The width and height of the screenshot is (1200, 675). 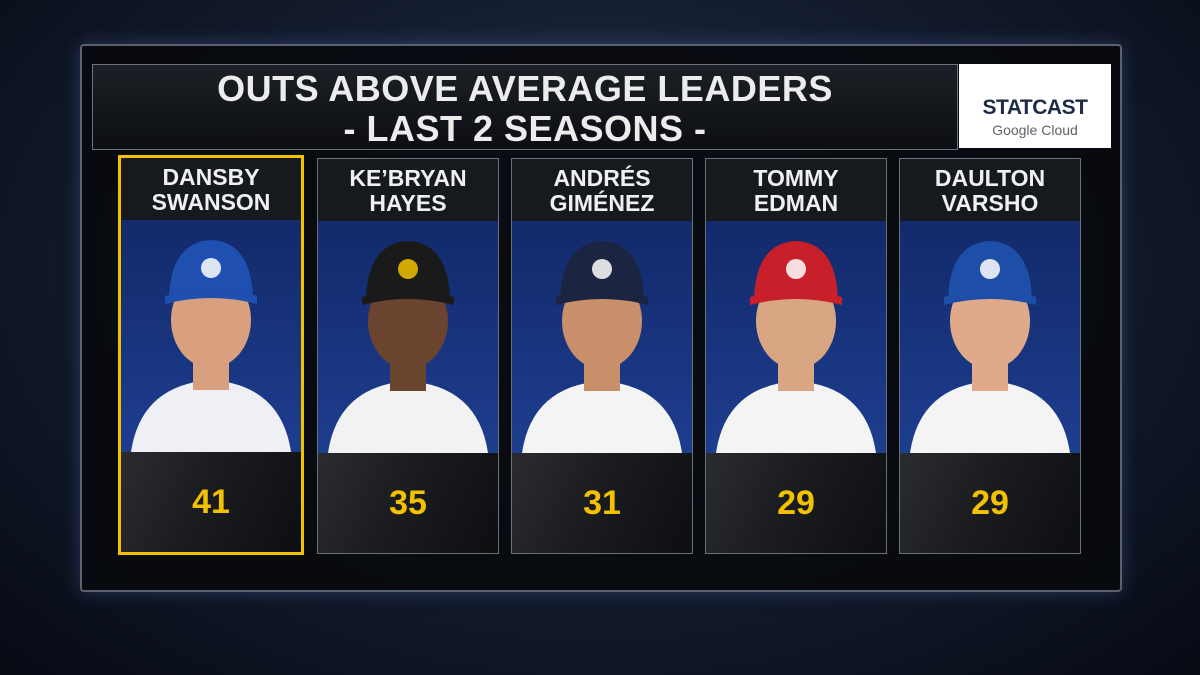 I want to click on player-name: ANDRÉS GIMÉNEZ, so click(x=602, y=190).